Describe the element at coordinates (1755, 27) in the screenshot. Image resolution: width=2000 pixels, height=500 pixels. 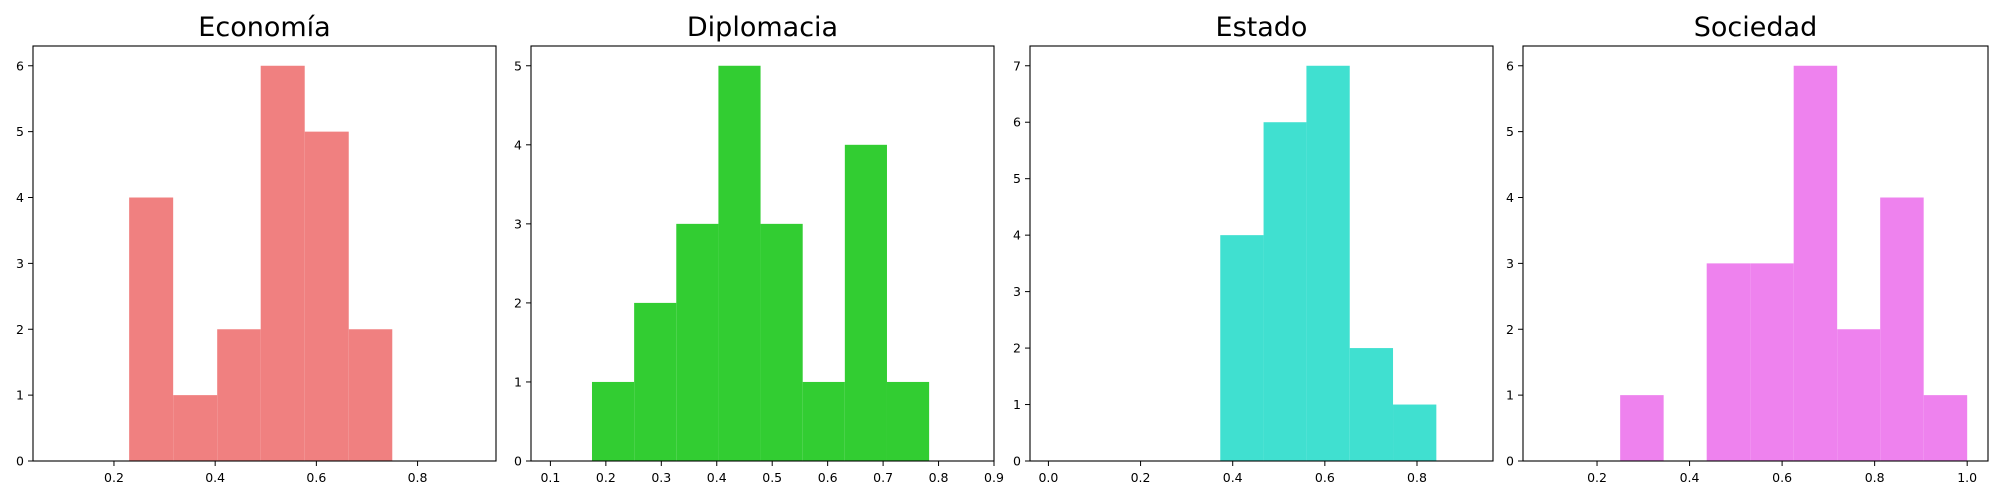
I see `chart-title: Sociedad` at that location.